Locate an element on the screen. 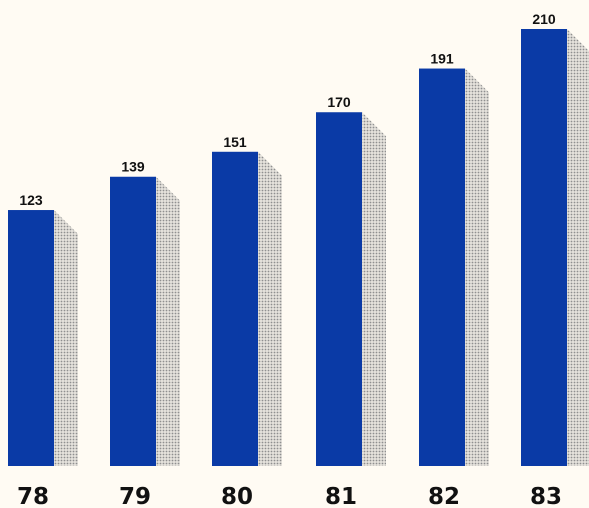  category-label-82: 82 is located at coordinates (444, 496).